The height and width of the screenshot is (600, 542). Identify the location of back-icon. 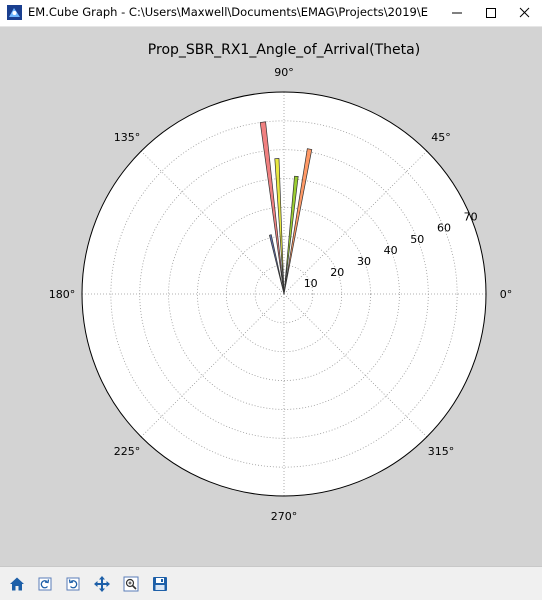
(45, 584).